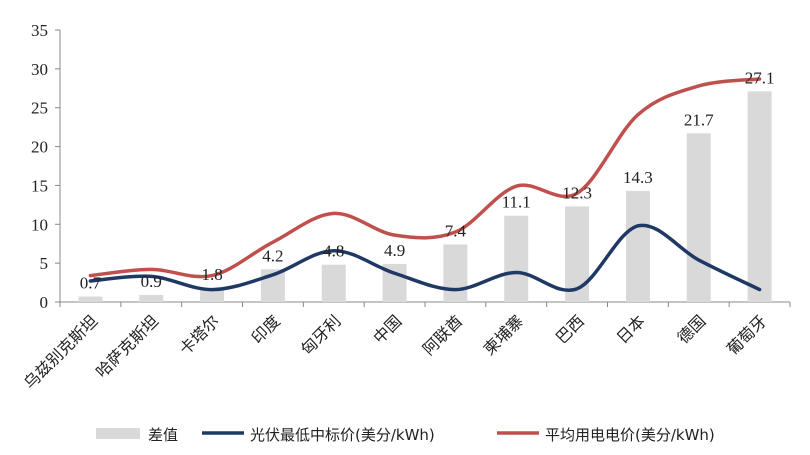 This screenshot has width=810, height=455. I want to click on data-label: 0.7, so click(91, 283).